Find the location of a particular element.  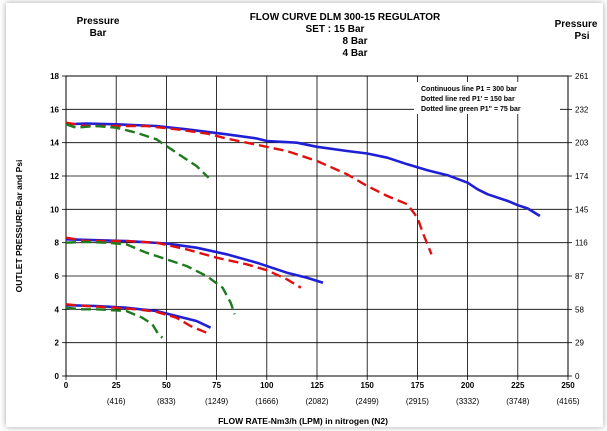

y-tick-label: 6 is located at coordinates (57, 276).